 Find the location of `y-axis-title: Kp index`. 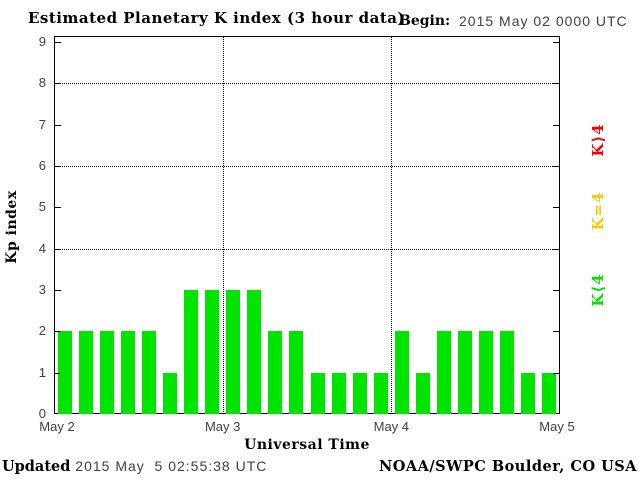

y-axis-title: Kp index is located at coordinates (12, 227).